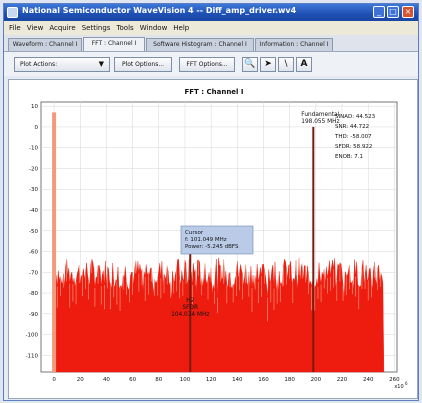 Image resolution: width=422 pixels, height=403 pixels. I want to click on text-icon: A, so click(304, 64).